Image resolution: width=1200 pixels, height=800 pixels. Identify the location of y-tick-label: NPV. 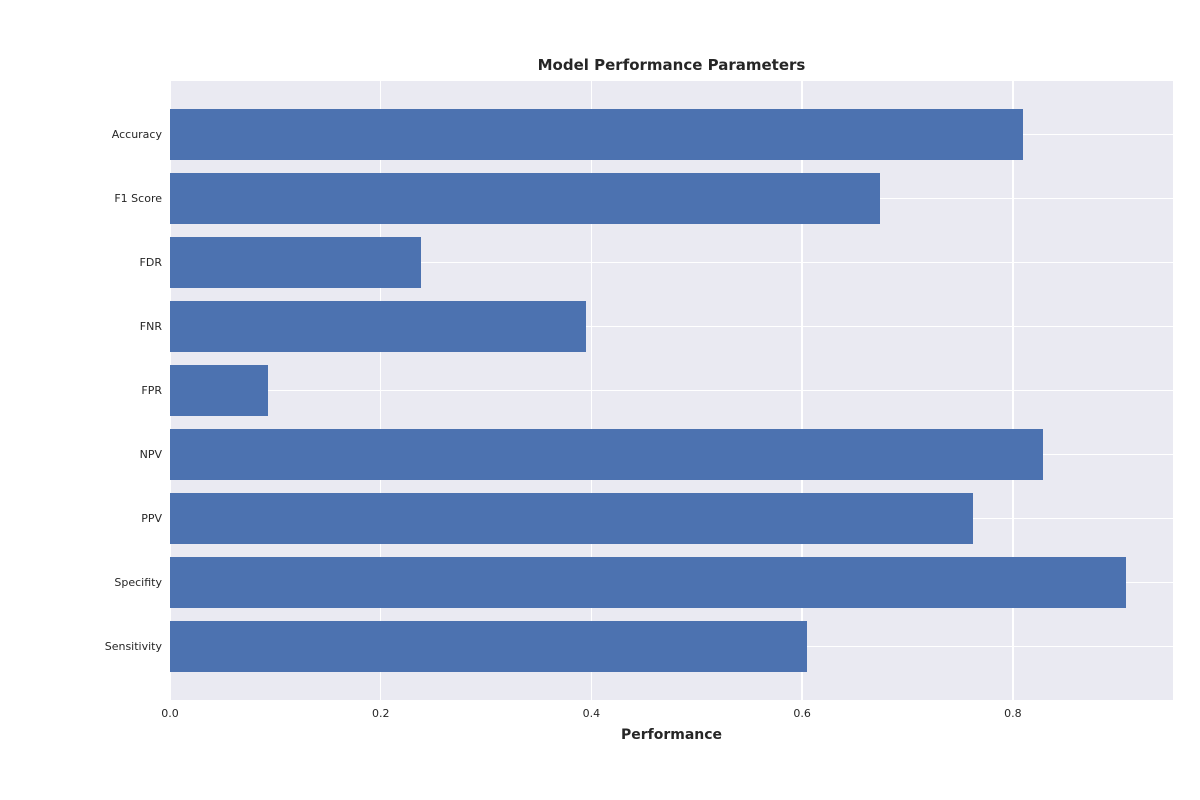
(150, 454).